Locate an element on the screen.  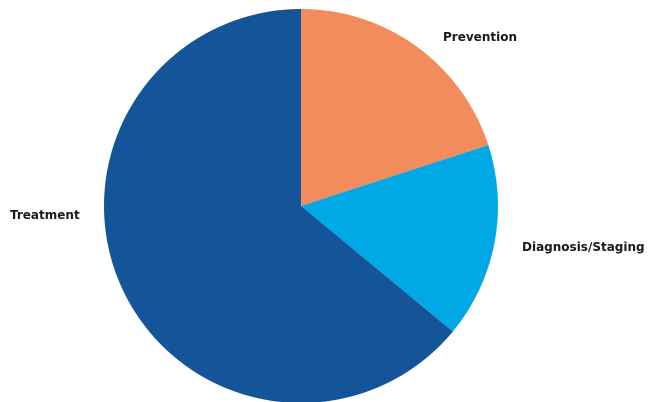
slice-label-treatment: Treatment is located at coordinates (45, 215).